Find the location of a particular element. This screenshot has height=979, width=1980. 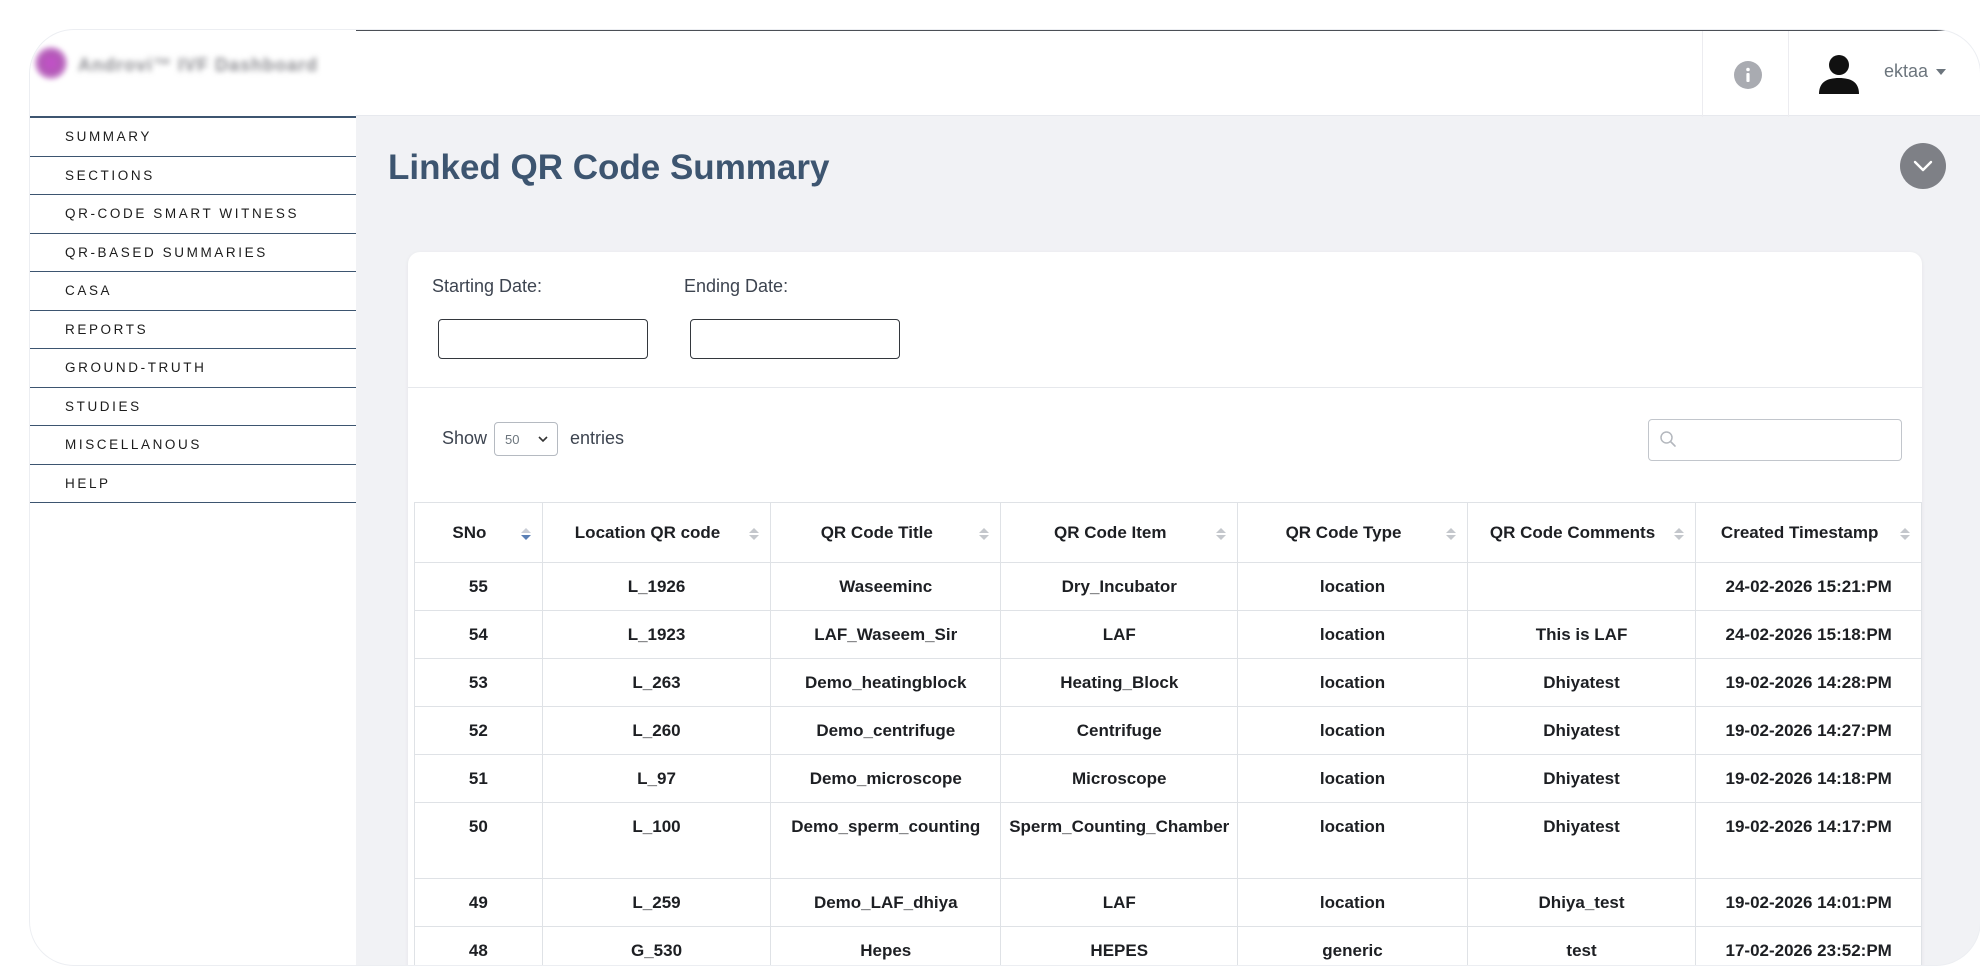

page-title: Linked QR Code Summary is located at coordinates (609, 167).